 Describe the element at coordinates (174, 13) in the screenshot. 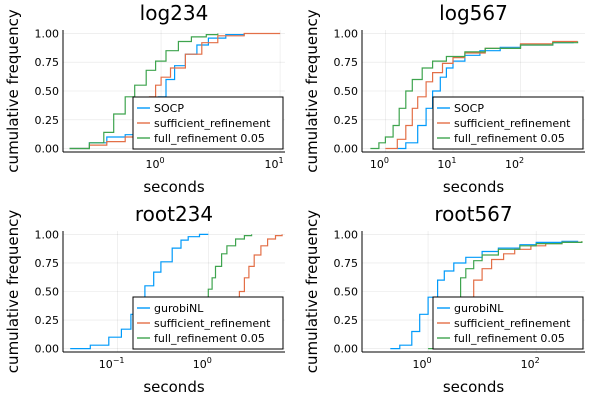

I see `chart-title: log234` at that location.